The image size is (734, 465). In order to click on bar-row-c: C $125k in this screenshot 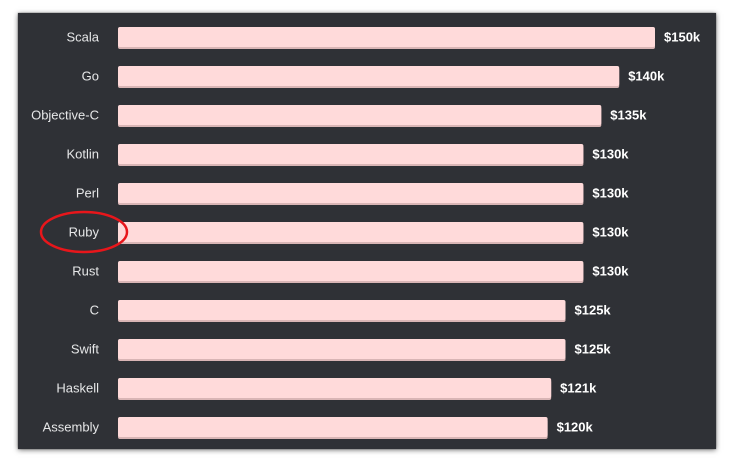, I will do `click(351, 311)`.